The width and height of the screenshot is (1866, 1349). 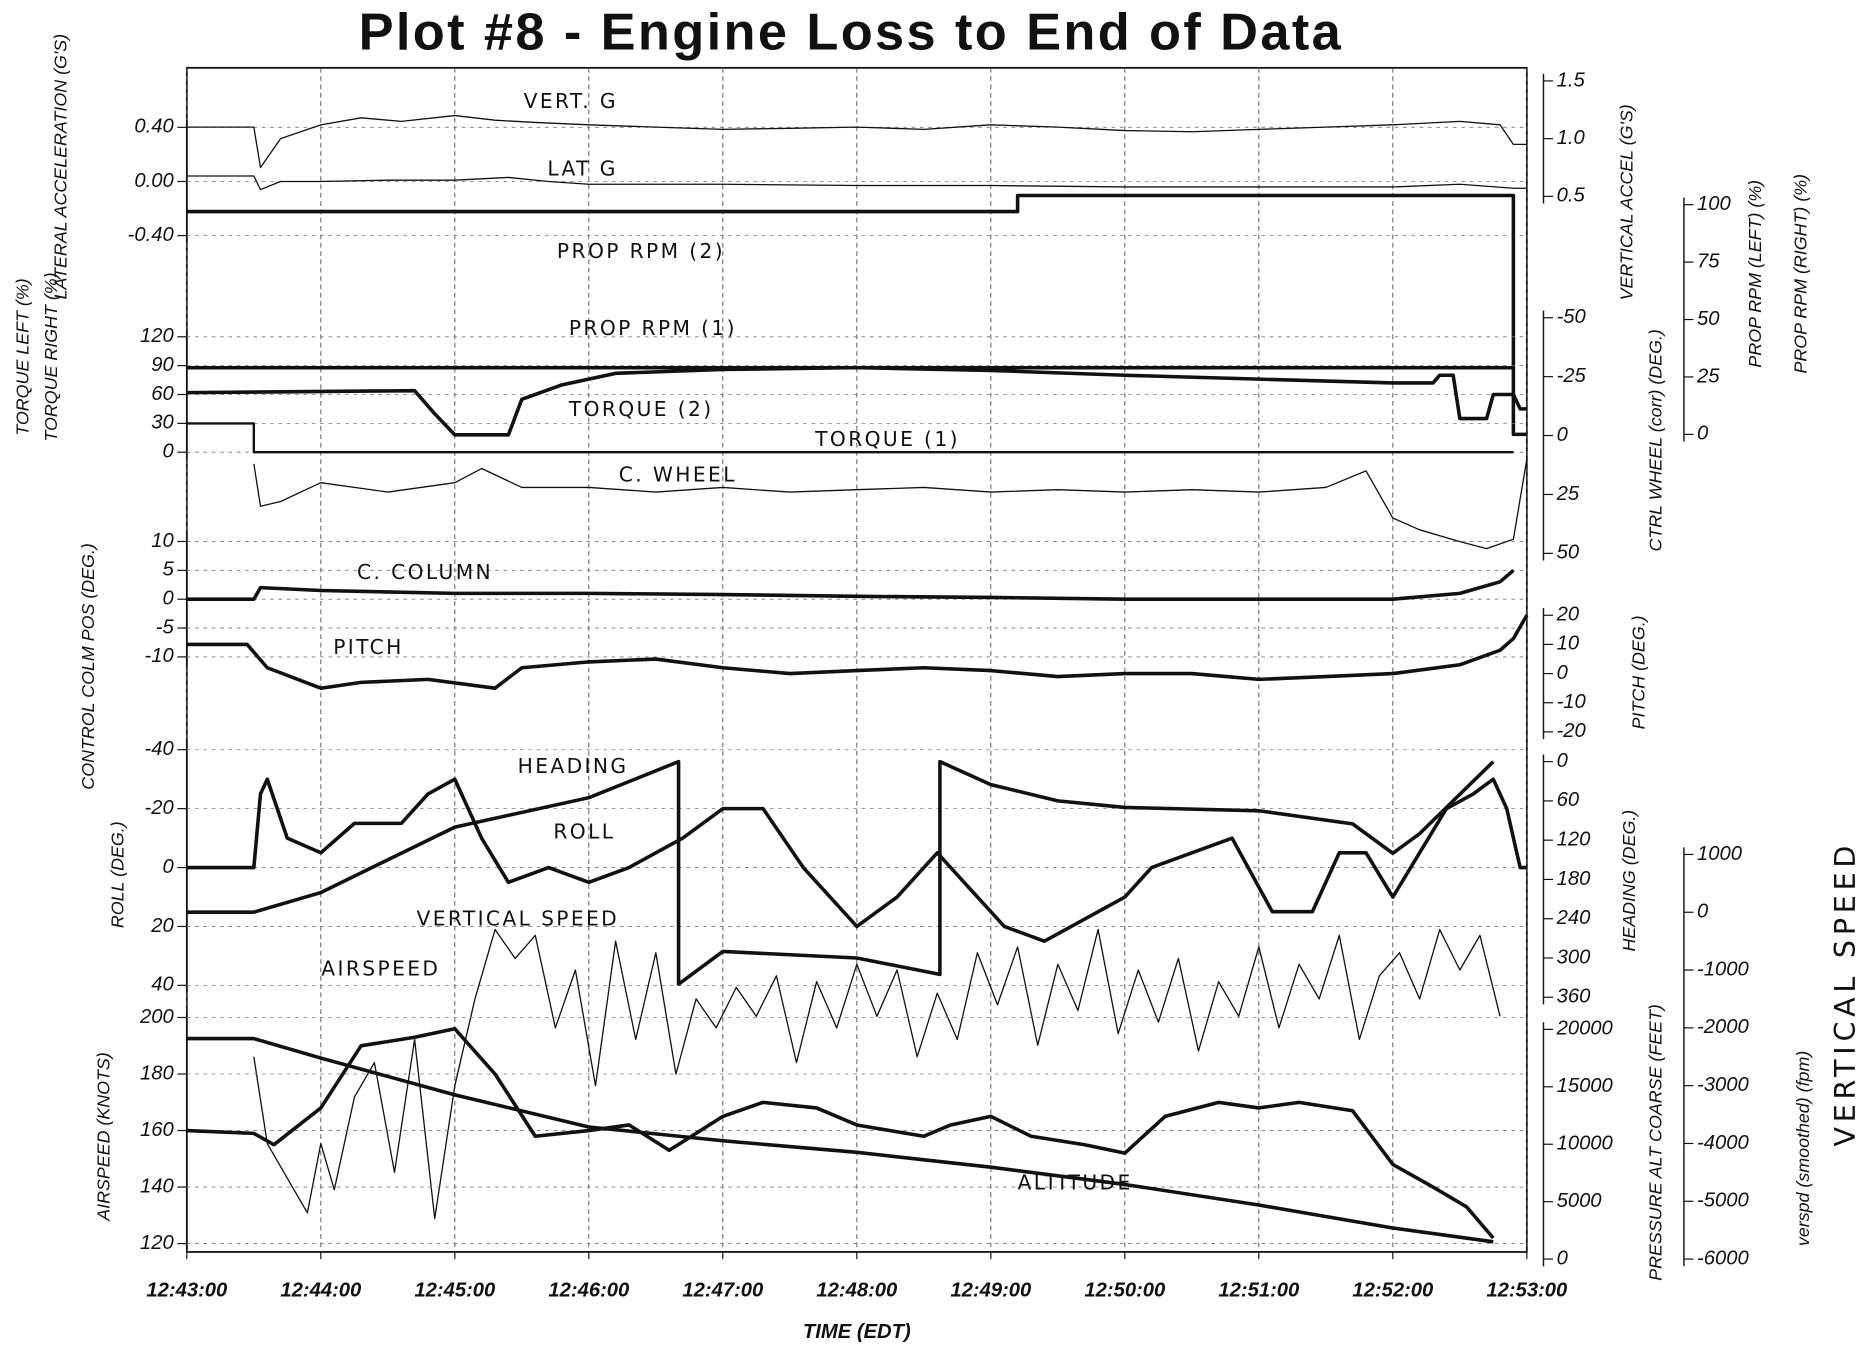 I want to click on y-tick-label: 0.40, so click(x=154, y=127).